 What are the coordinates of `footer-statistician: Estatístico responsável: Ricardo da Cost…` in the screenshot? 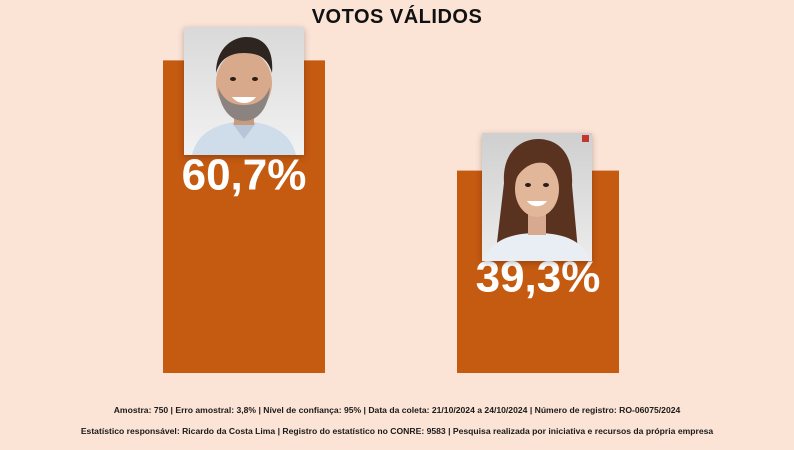 It's located at (397, 431).